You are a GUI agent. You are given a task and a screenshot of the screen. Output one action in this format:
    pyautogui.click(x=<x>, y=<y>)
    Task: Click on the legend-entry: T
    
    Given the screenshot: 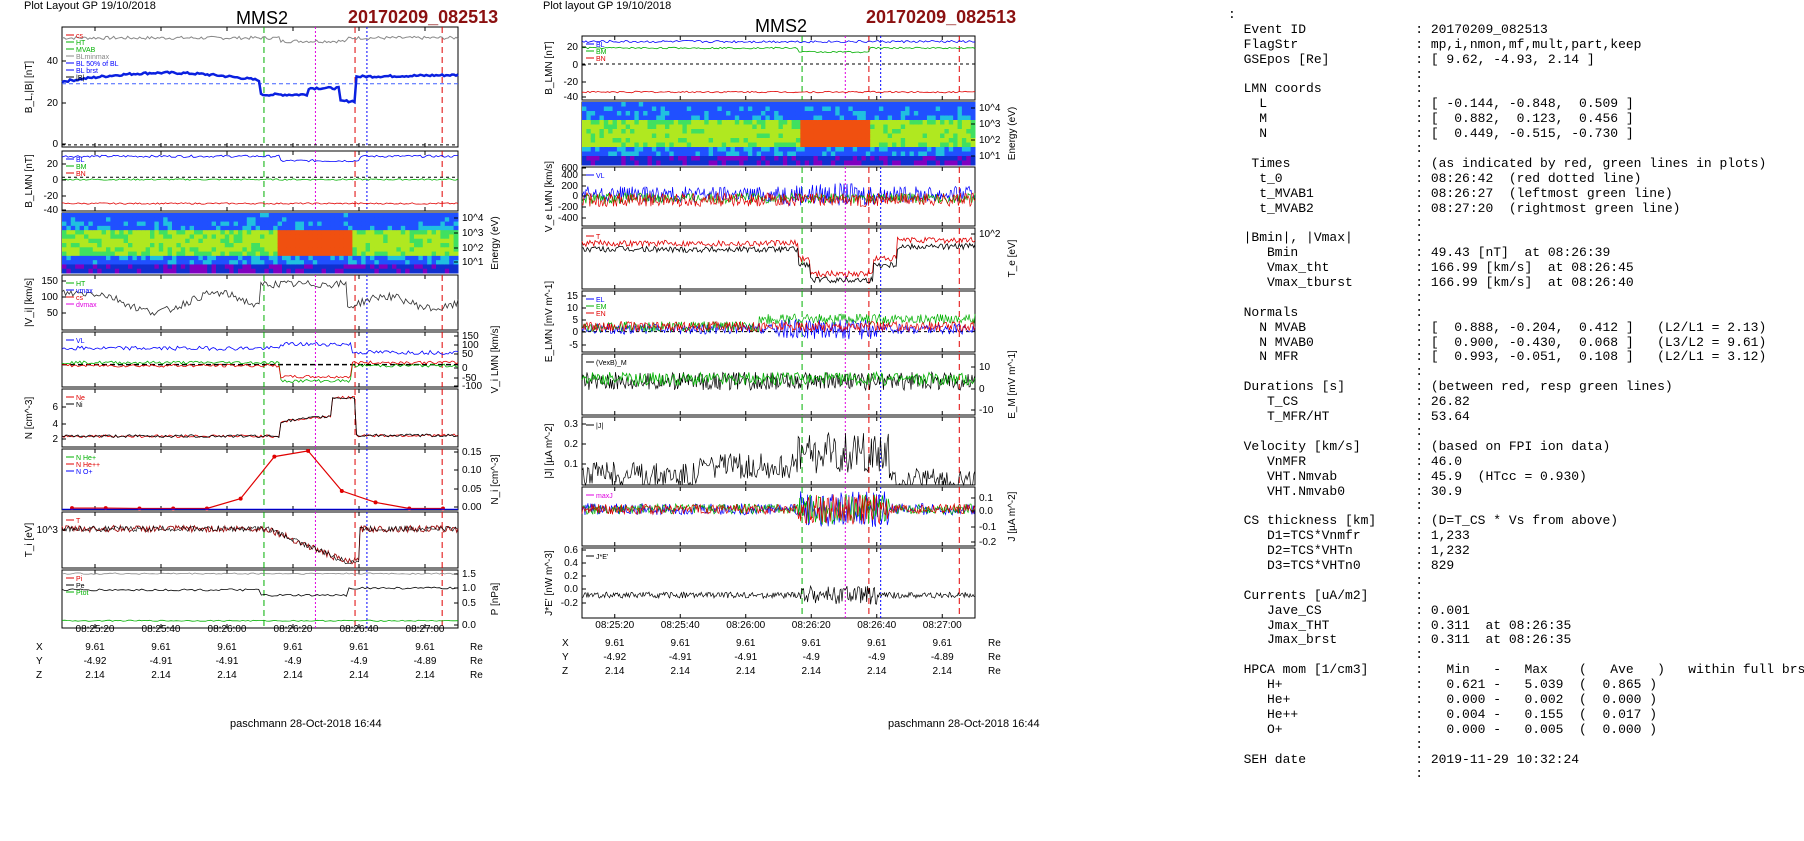 What is the action you would take?
    pyautogui.click(x=598, y=237)
    